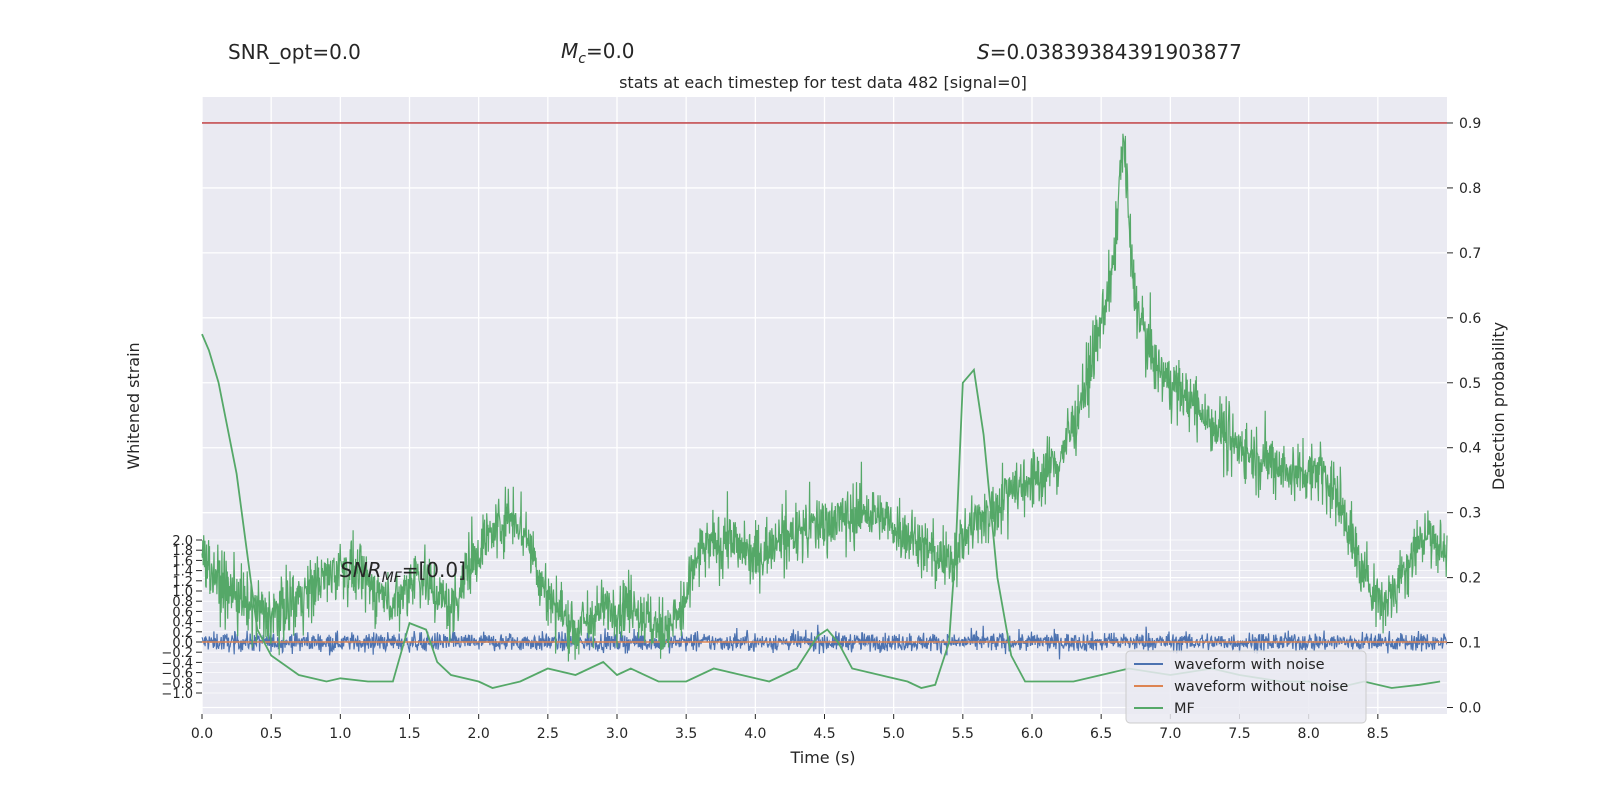 The height and width of the screenshot is (800, 1600). What do you see at coordinates (177, 663) in the screenshot?
I see `left-tick-label-12: −0.4` at bounding box center [177, 663].